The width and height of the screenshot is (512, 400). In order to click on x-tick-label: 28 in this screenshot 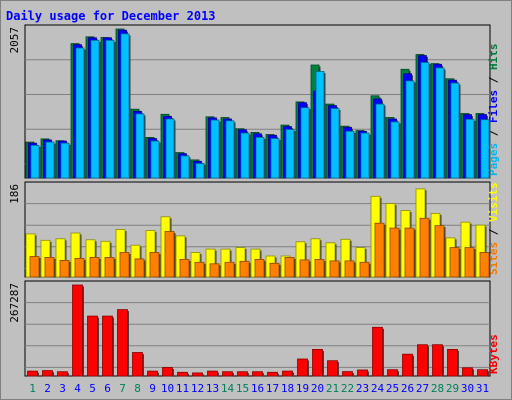, I will do `click(437, 388)`.